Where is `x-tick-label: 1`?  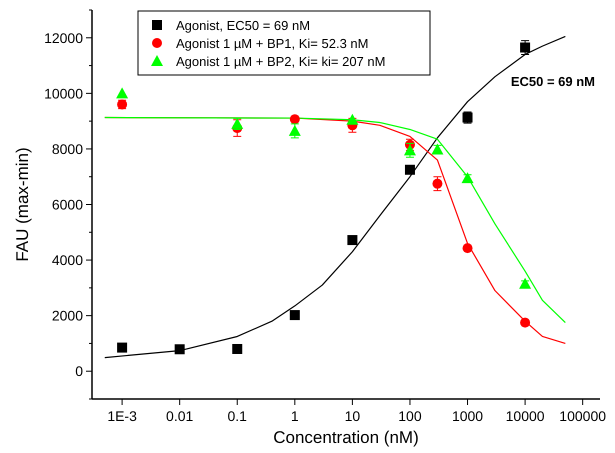
x-tick-label: 1 is located at coordinates (294, 416).